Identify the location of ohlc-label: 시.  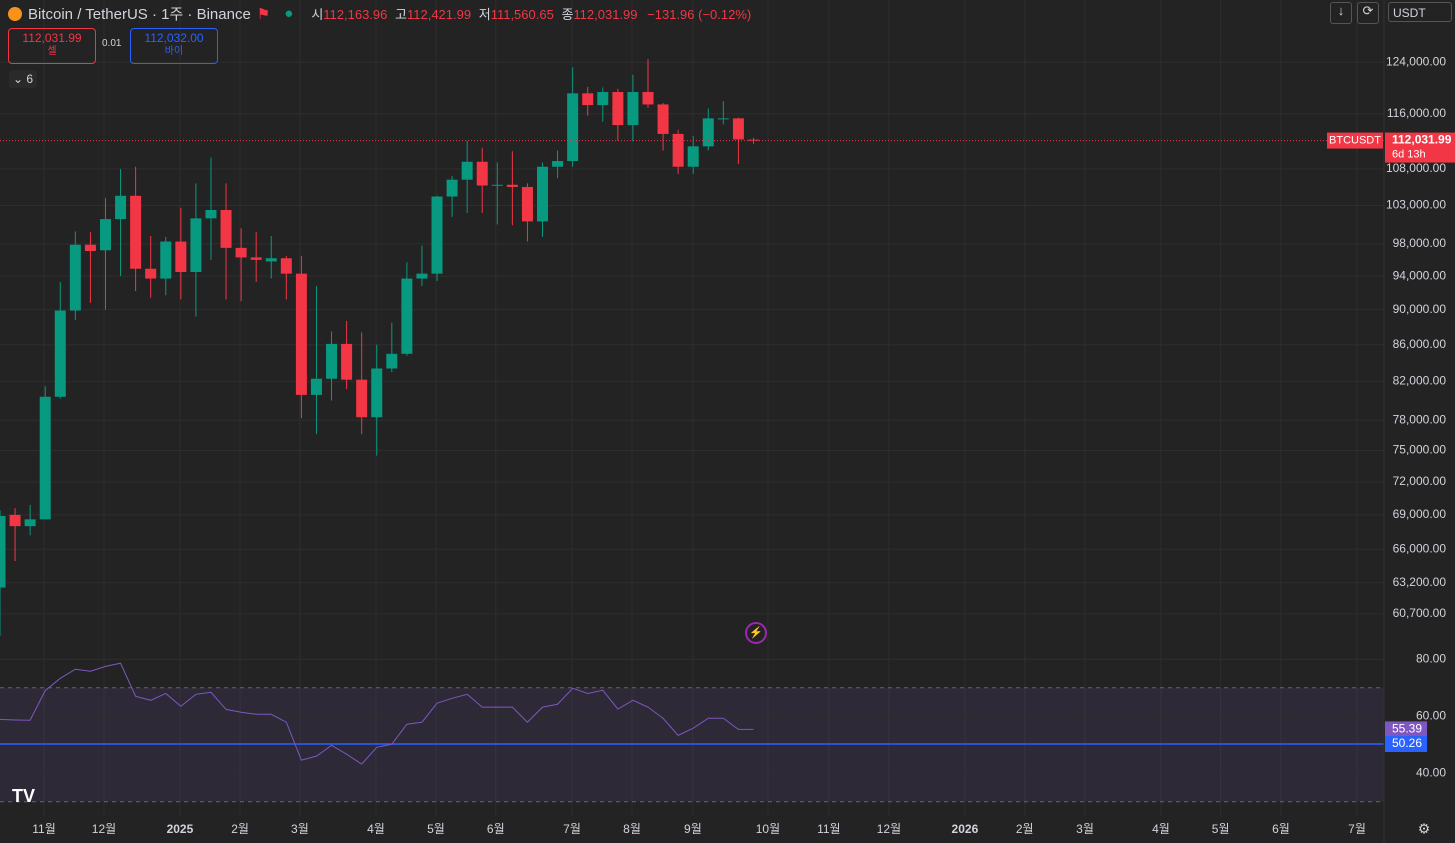
(317, 14).